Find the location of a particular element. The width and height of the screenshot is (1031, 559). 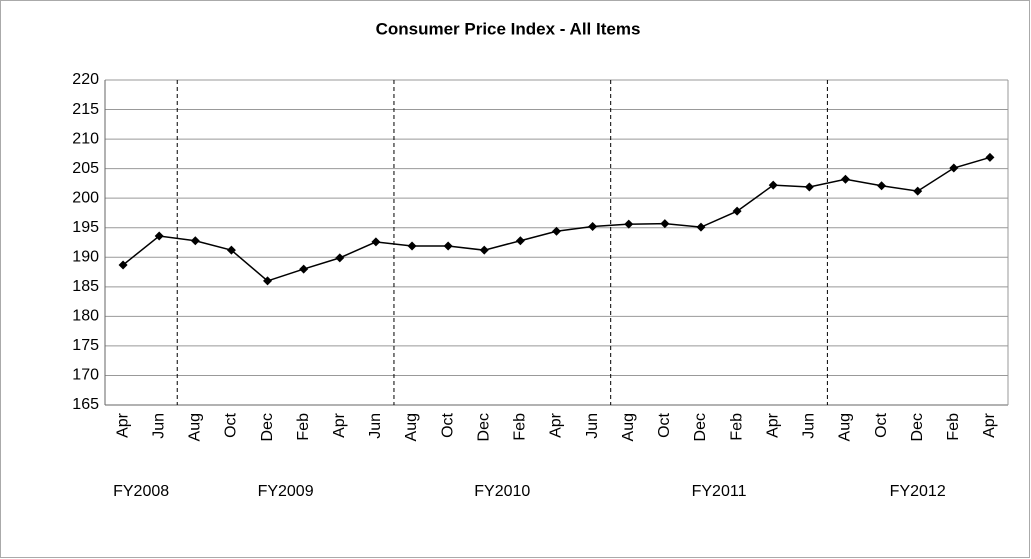

chart-title: Consumer Price Index - All Items is located at coordinates (508, 28).